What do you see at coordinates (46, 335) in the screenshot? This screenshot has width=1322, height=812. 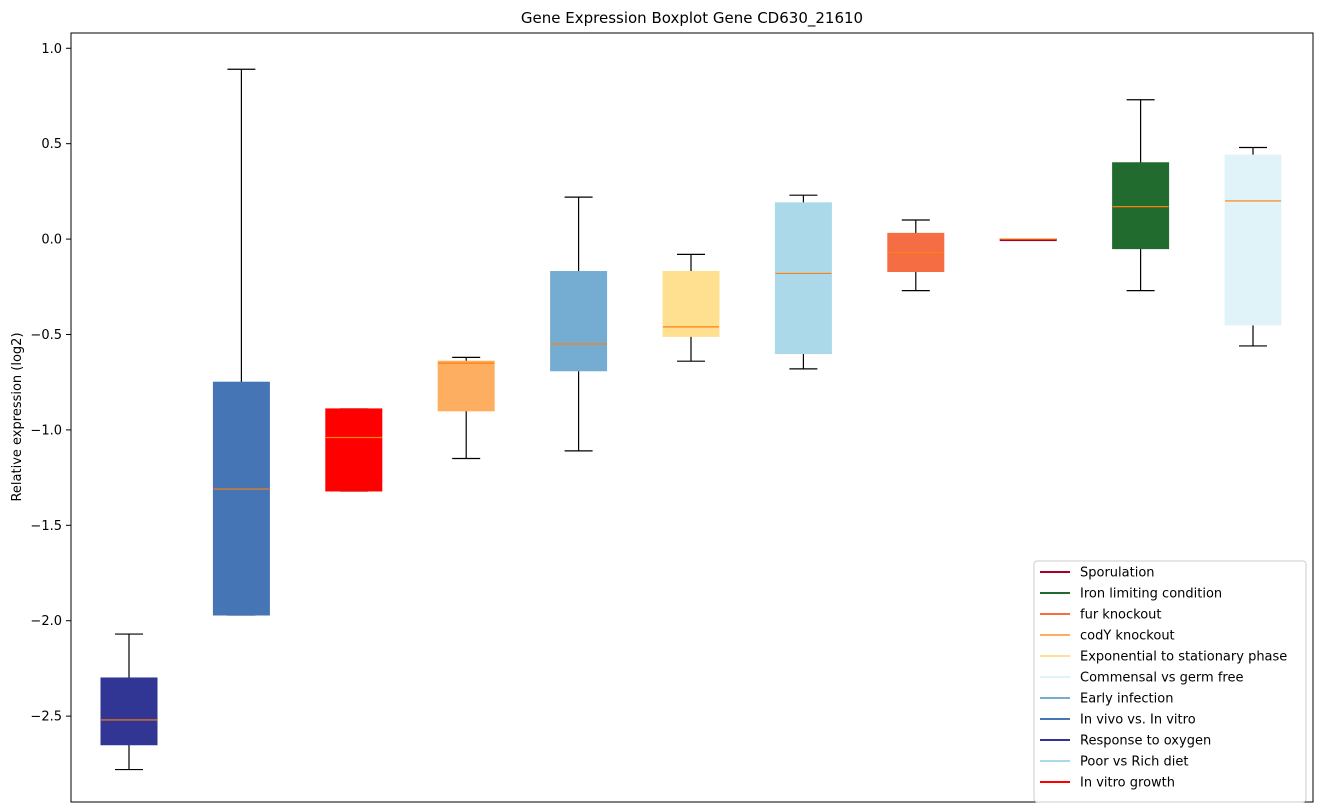 I see `y-tick-label: −0.5` at bounding box center [46, 335].